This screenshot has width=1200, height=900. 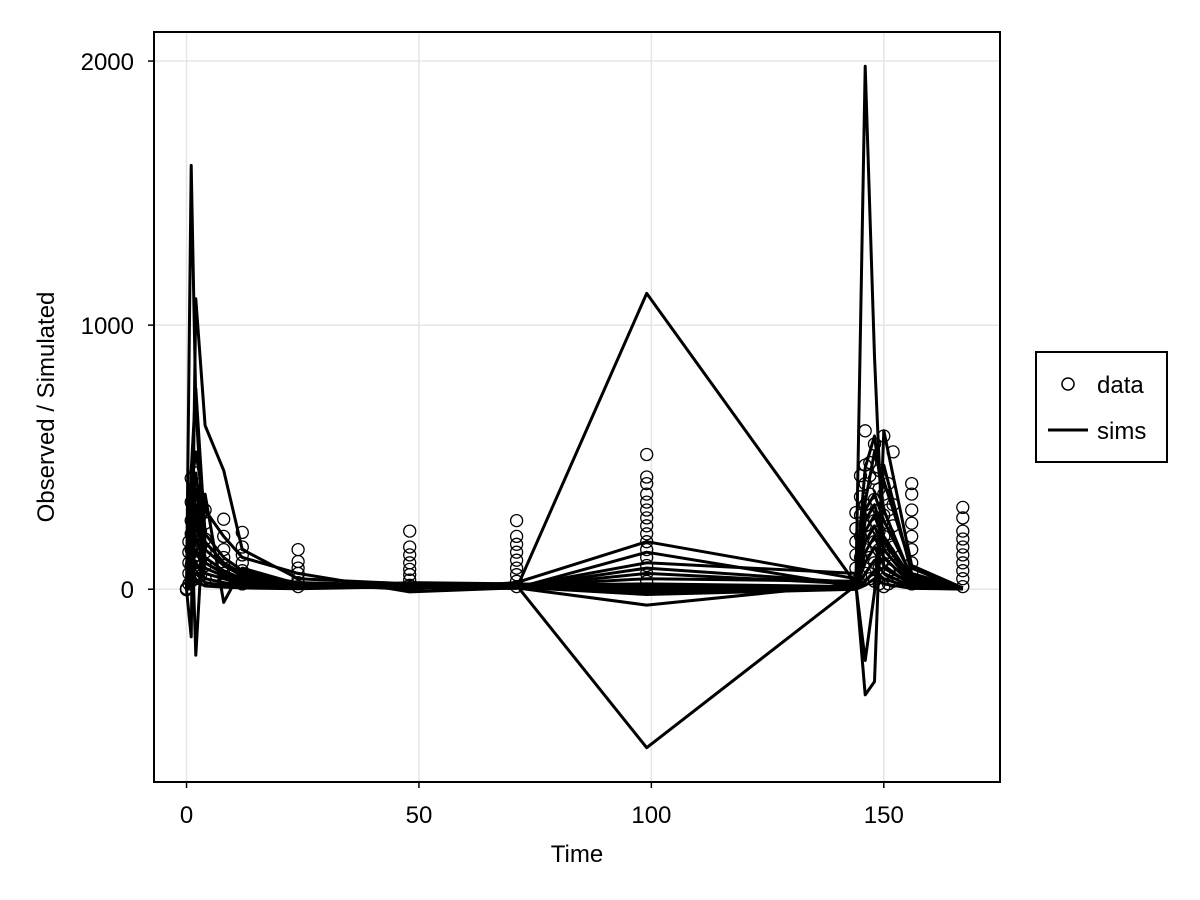 I want to click on y-axis-title: Observed / Simulated, so click(x=46, y=407).